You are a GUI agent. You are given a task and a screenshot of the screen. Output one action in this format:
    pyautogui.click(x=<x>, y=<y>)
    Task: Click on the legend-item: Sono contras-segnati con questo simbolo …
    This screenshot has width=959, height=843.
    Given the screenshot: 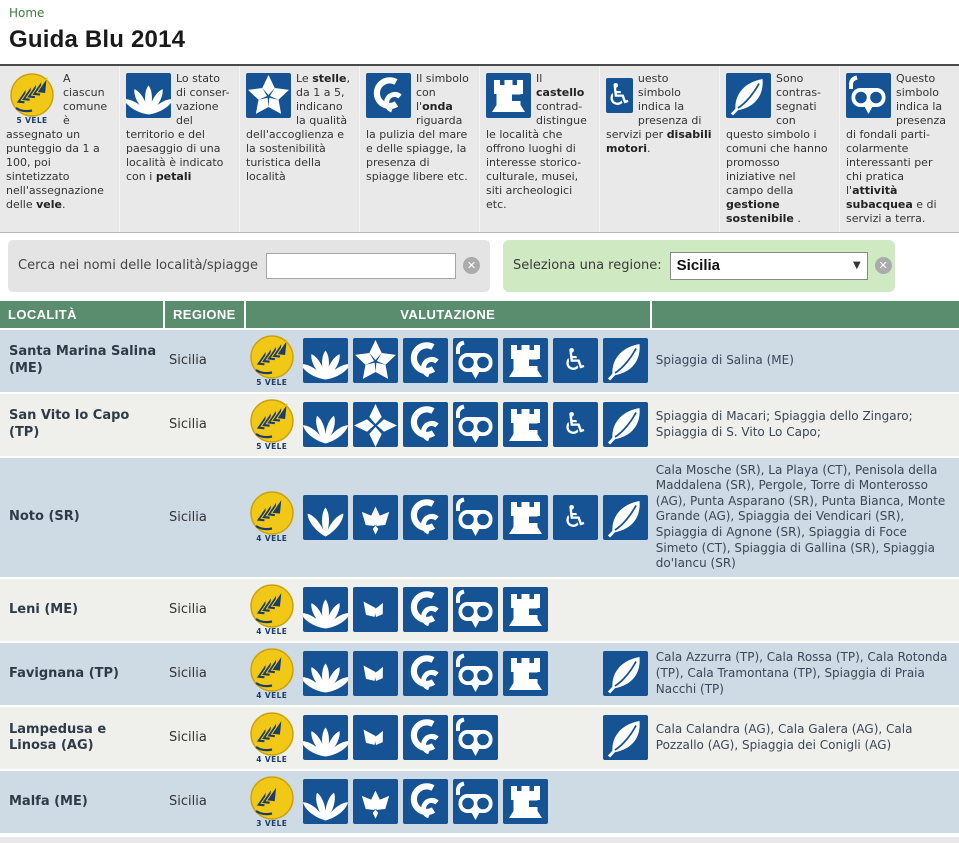 What is the action you would take?
    pyautogui.click(x=780, y=149)
    